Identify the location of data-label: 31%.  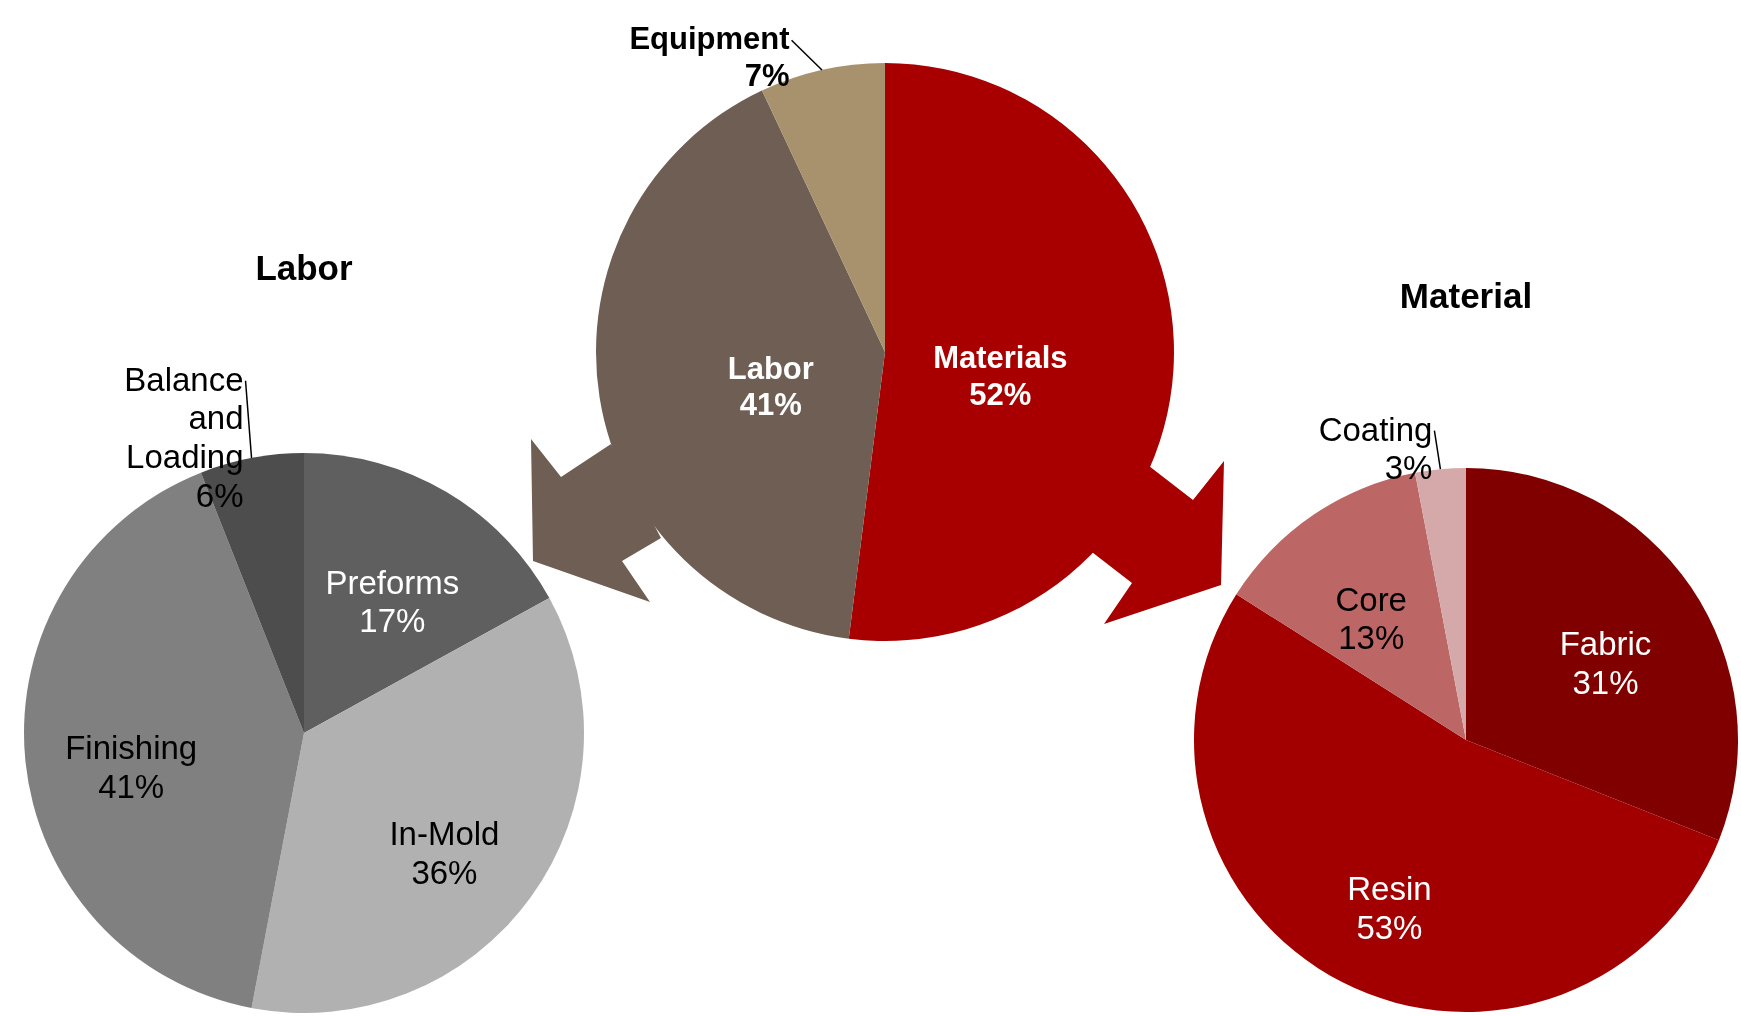
(1605, 682).